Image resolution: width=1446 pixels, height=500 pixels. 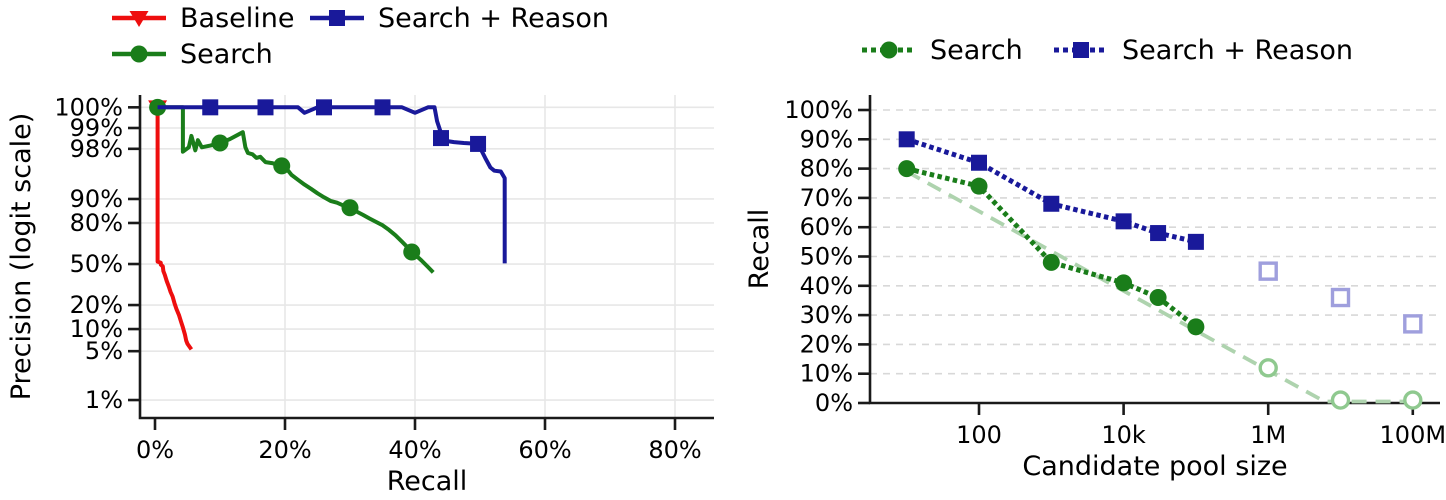 What do you see at coordinates (96, 128) in the screenshot?
I see `y-tick-label: 99%` at bounding box center [96, 128].